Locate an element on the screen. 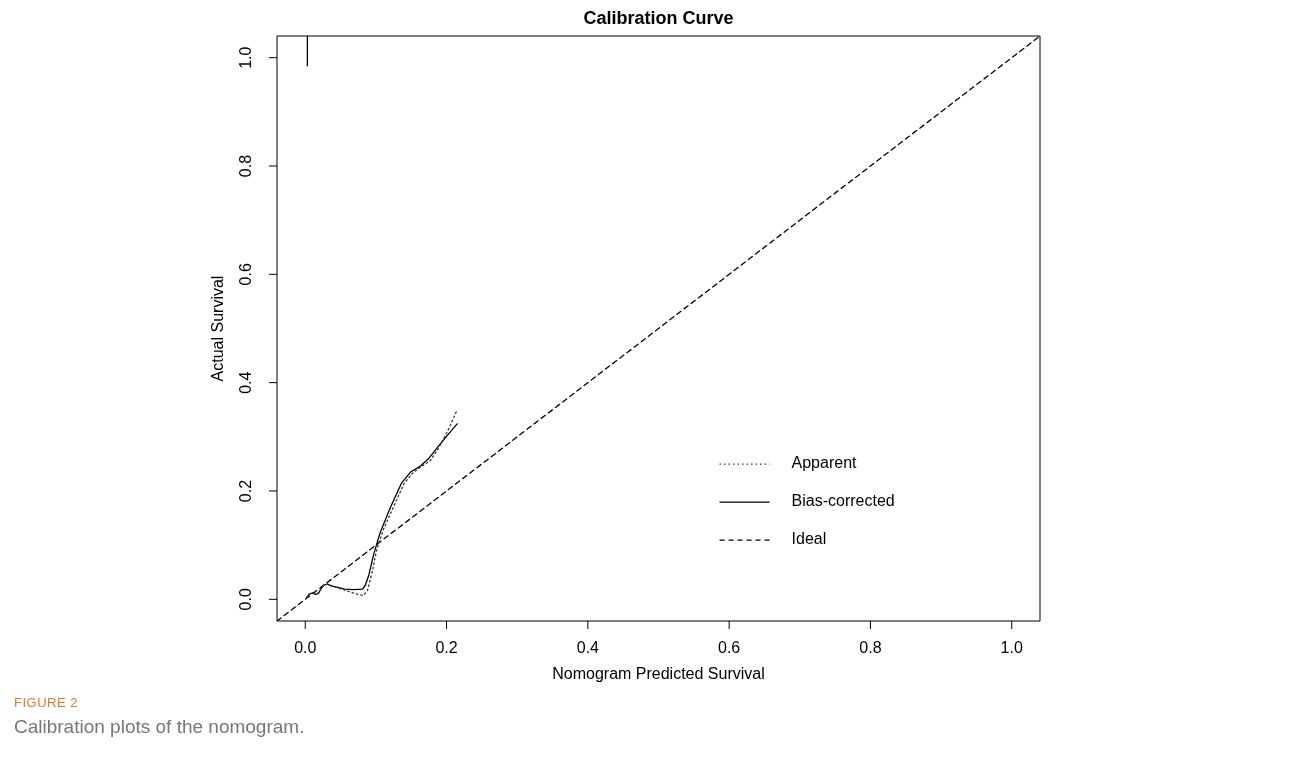 The width and height of the screenshot is (1290, 767). x-tick-label: 0.6 is located at coordinates (729, 648).